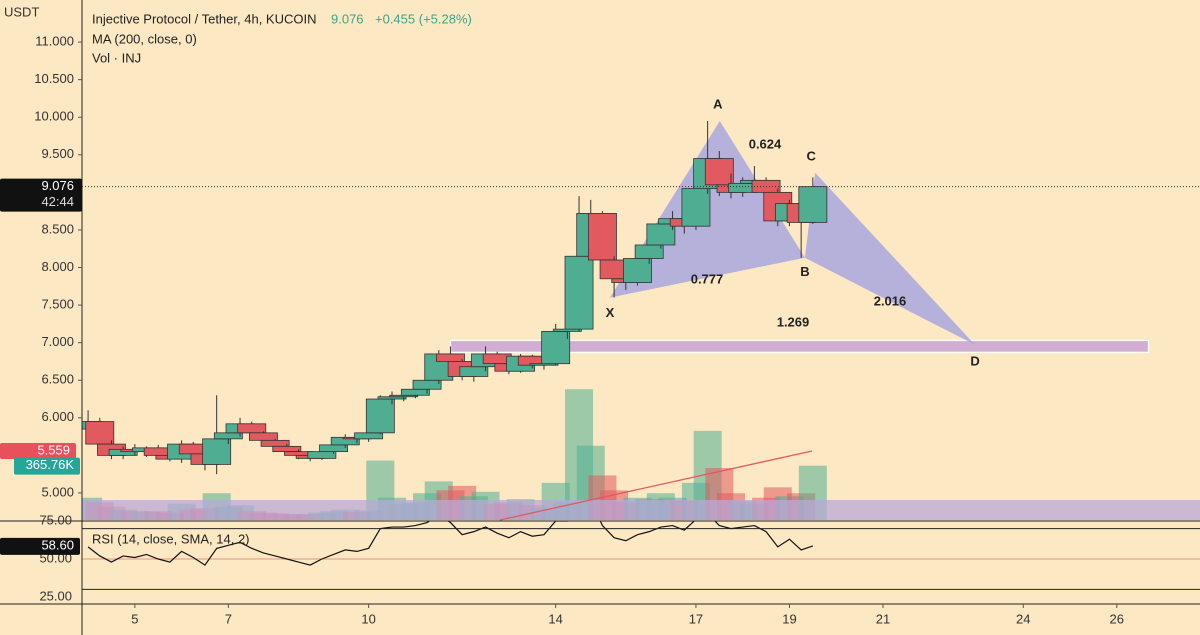 The height and width of the screenshot is (635, 1200). Describe the element at coordinates (450, 543) in the screenshot. I see `rsi-line` at that location.